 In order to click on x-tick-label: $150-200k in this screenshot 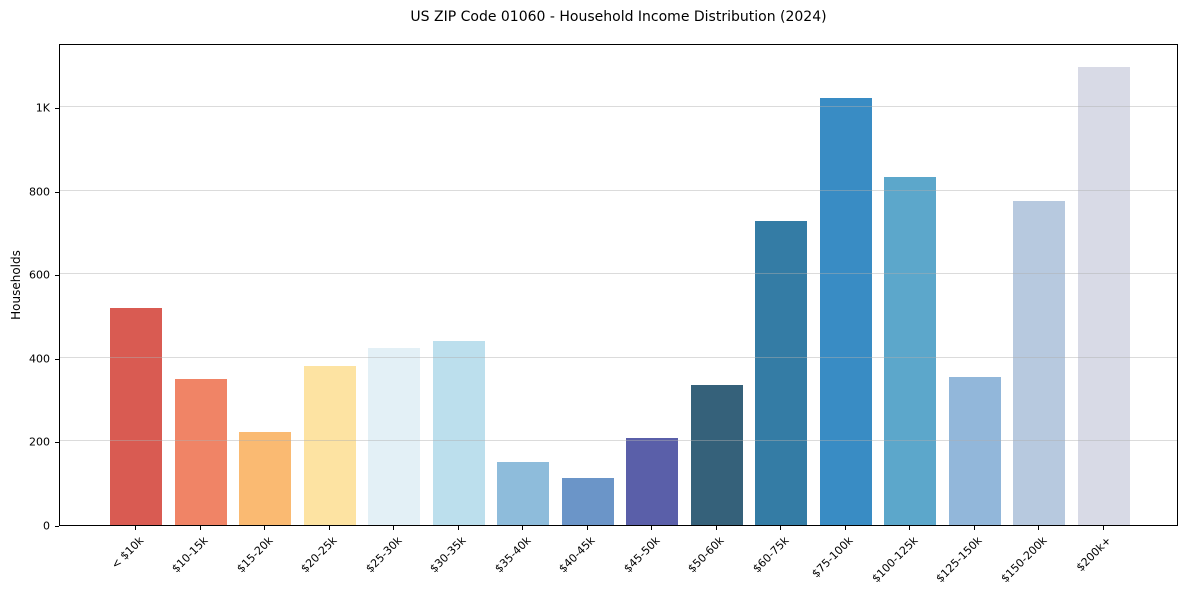, I will do `click(1024, 560)`.